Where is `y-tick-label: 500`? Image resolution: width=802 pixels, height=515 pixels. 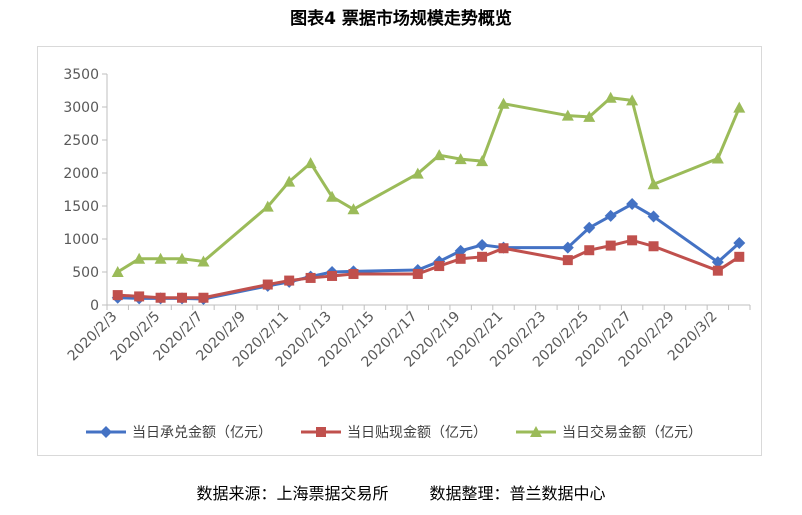
y-tick-label: 500 is located at coordinates (85, 273).